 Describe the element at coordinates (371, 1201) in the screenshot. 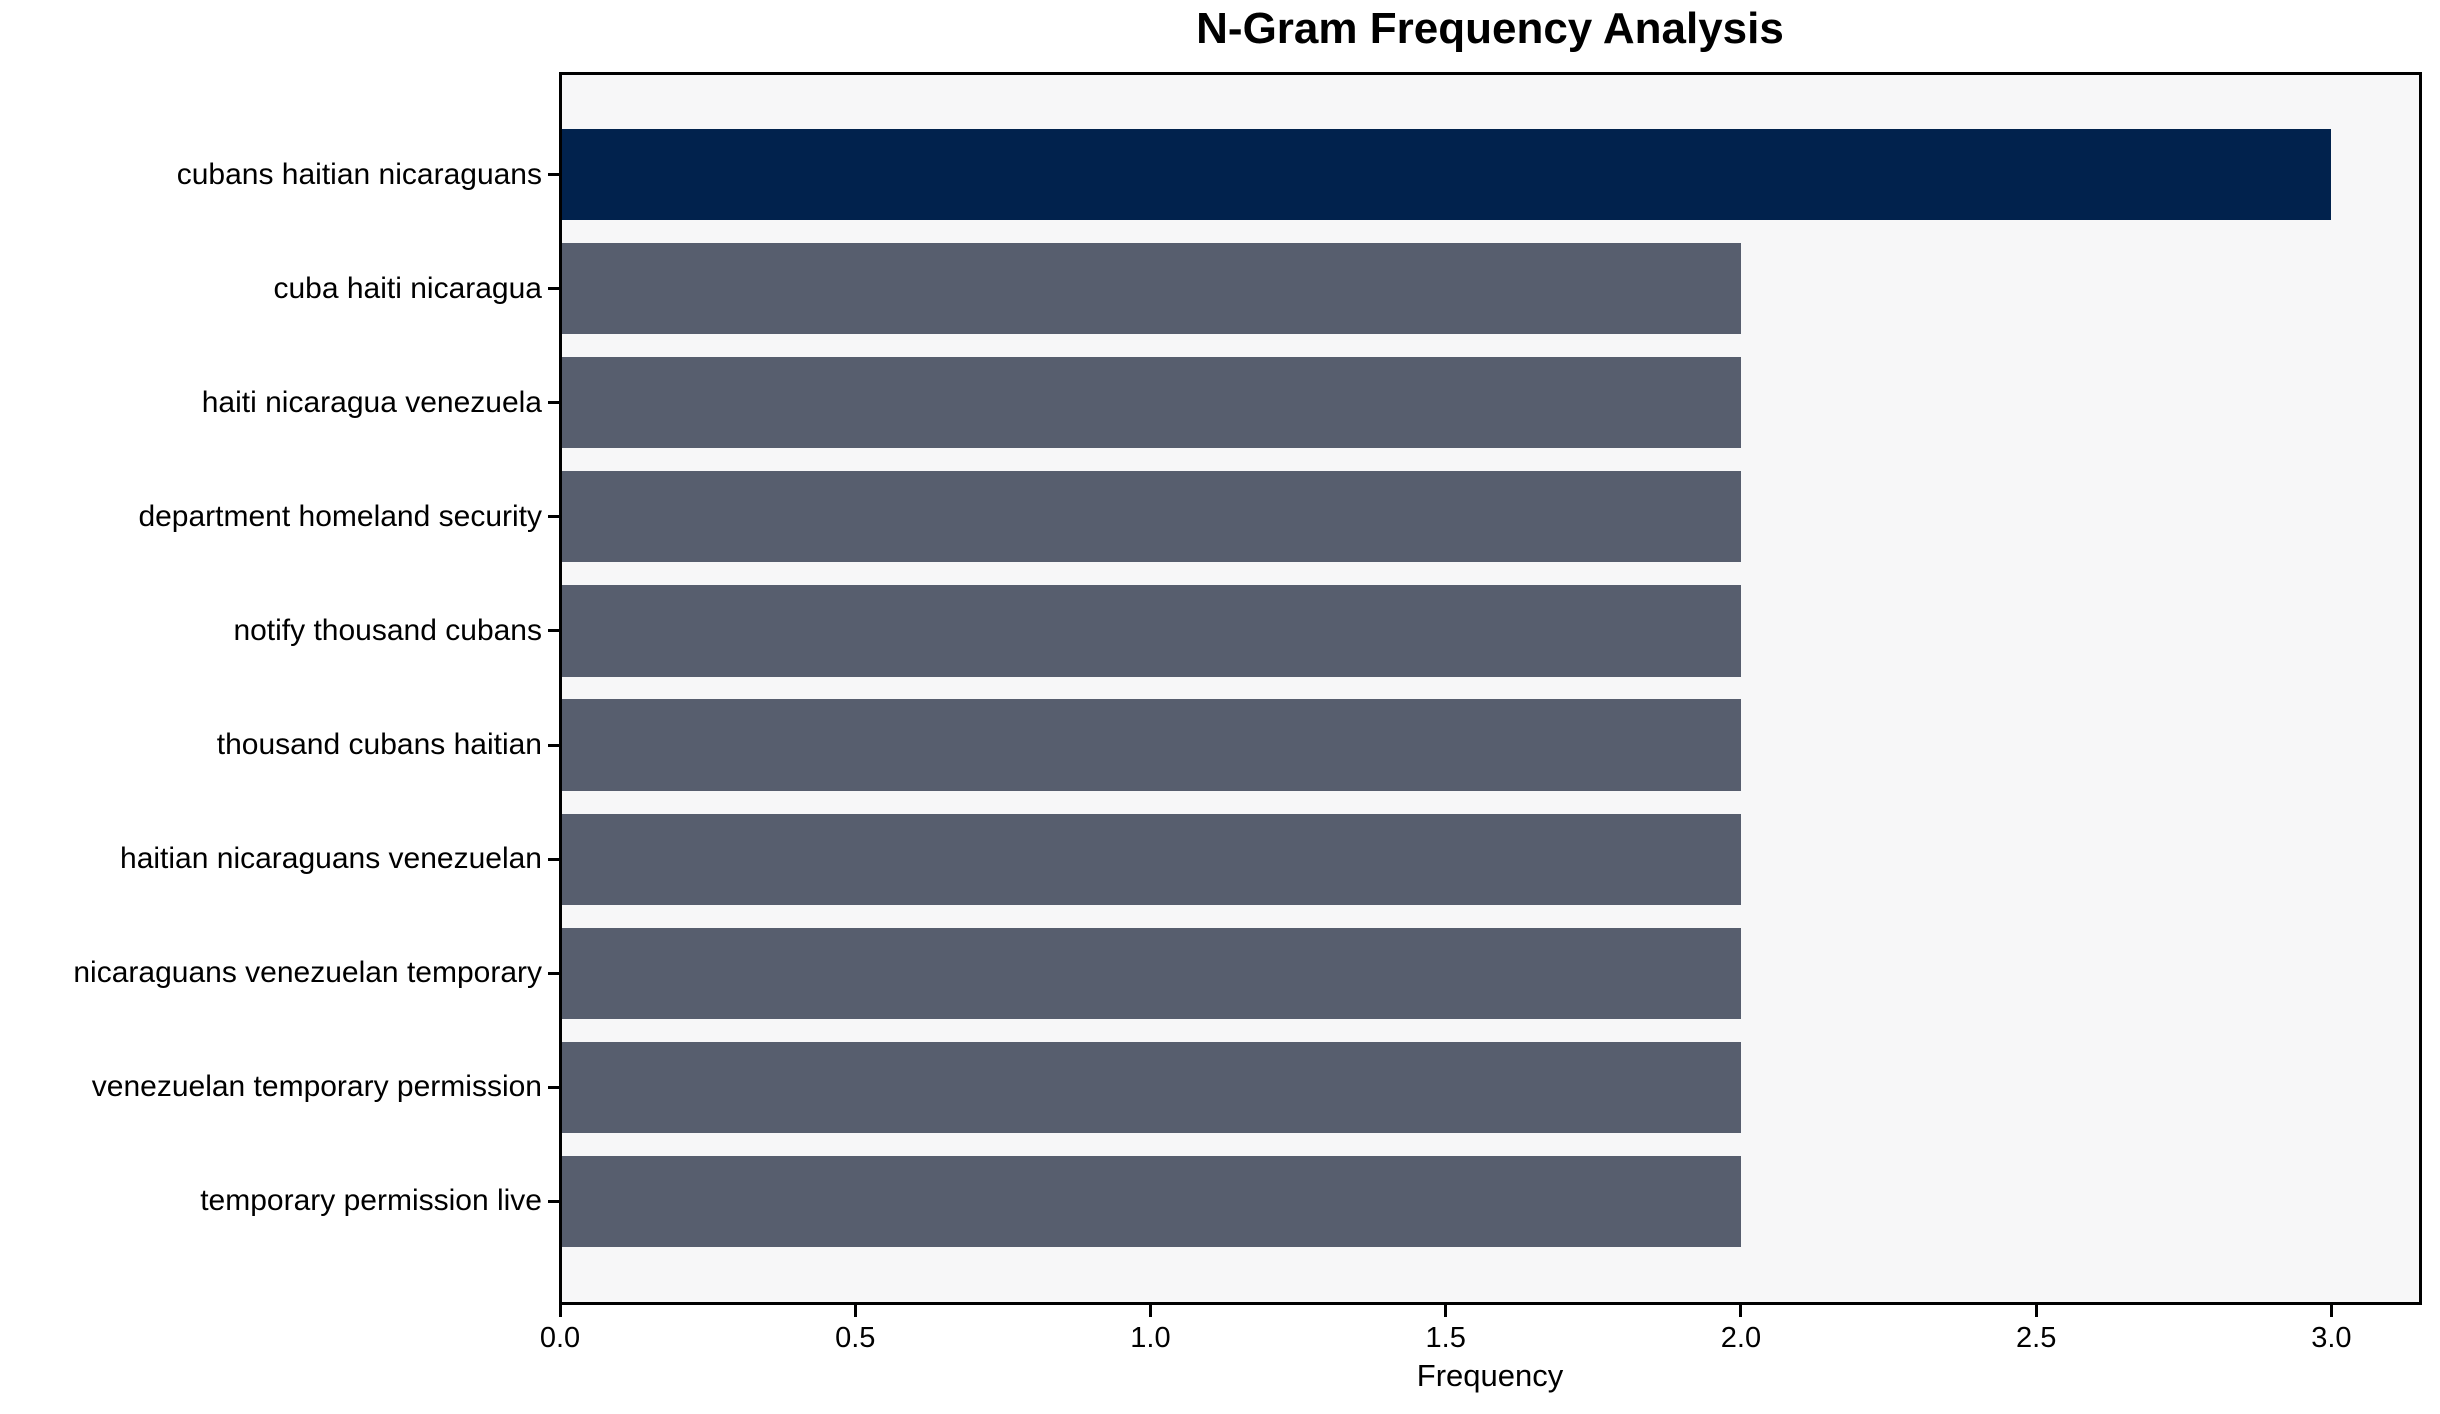

I see `y-axis-category-label: temporary permission live` at that location.